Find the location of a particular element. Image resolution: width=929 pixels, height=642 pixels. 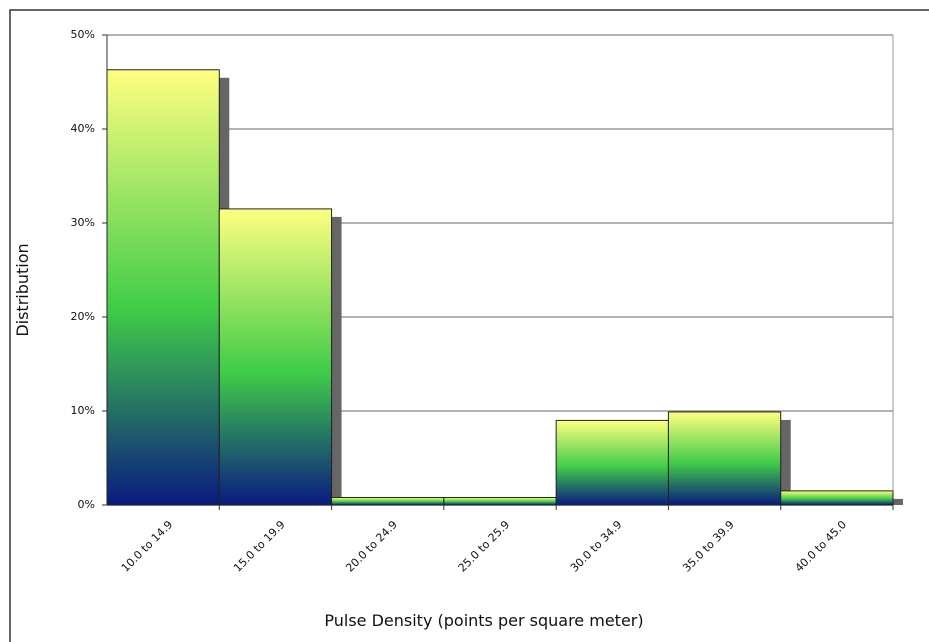

y-tick-label: 20% is located at coordinates (83, 316).